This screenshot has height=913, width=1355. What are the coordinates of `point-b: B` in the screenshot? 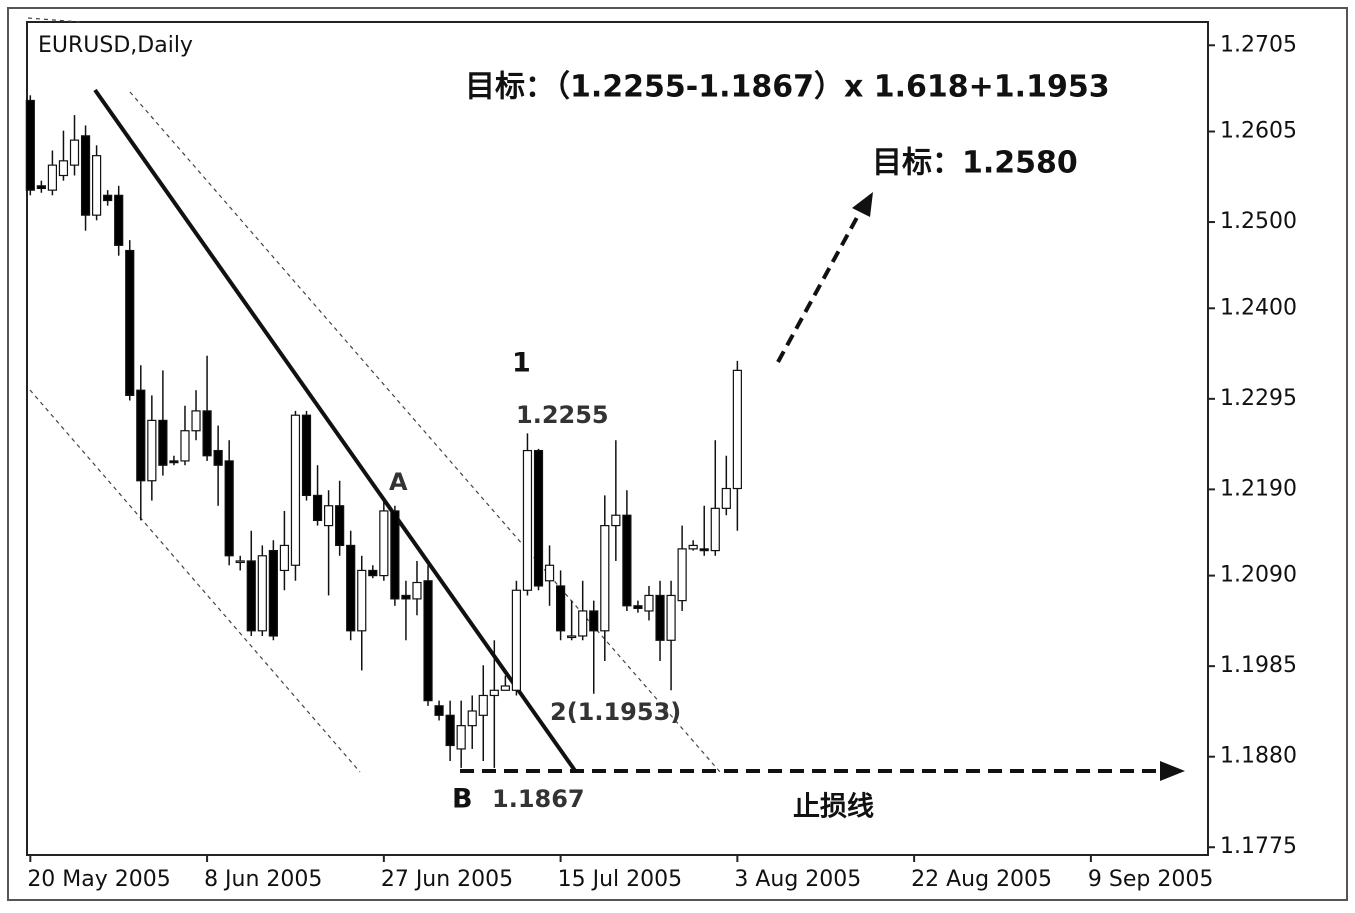 It's located at (462, 799).